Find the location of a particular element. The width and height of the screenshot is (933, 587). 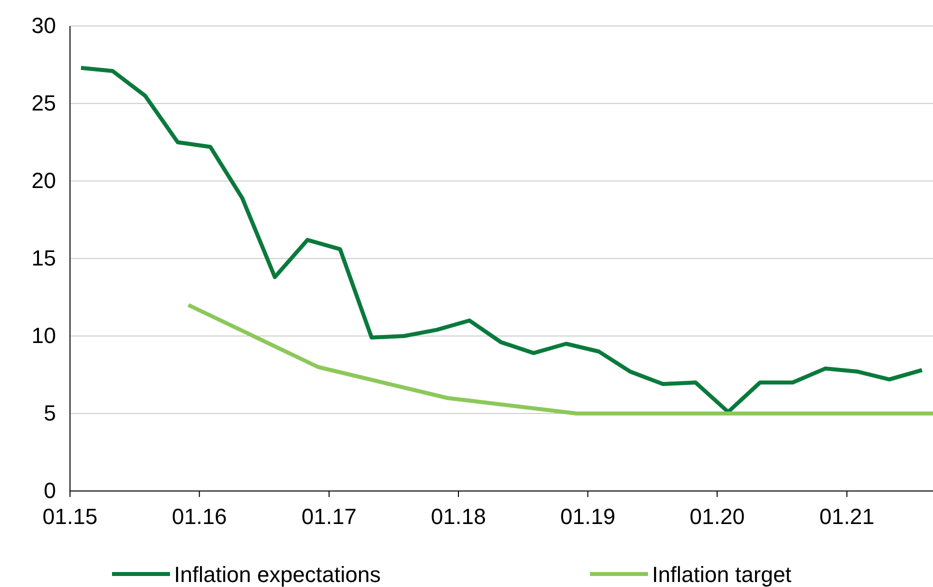

y-tick-label: 0 is located at coordinates (50, 491).